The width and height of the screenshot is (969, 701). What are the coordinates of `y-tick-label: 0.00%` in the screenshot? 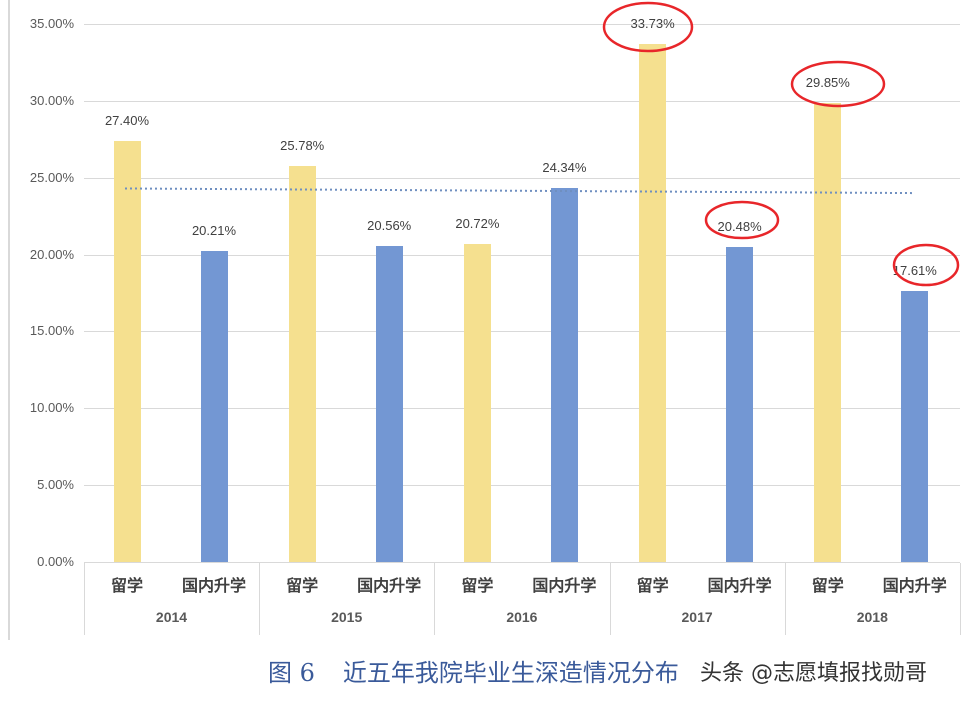 It's located at (55, 561).